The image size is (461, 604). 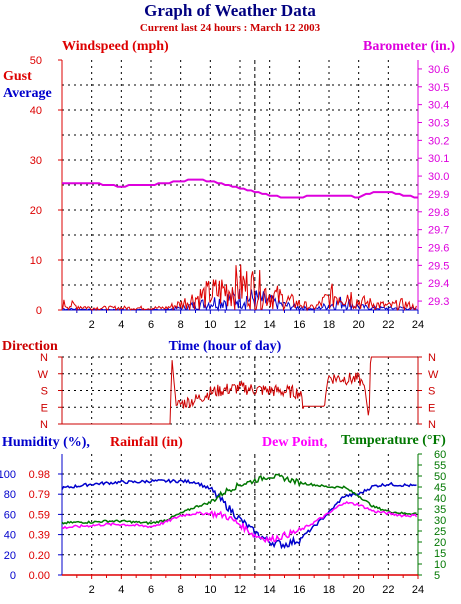 I want to click on humidity-y-tick-label: 100, so click(x=8, y=475).